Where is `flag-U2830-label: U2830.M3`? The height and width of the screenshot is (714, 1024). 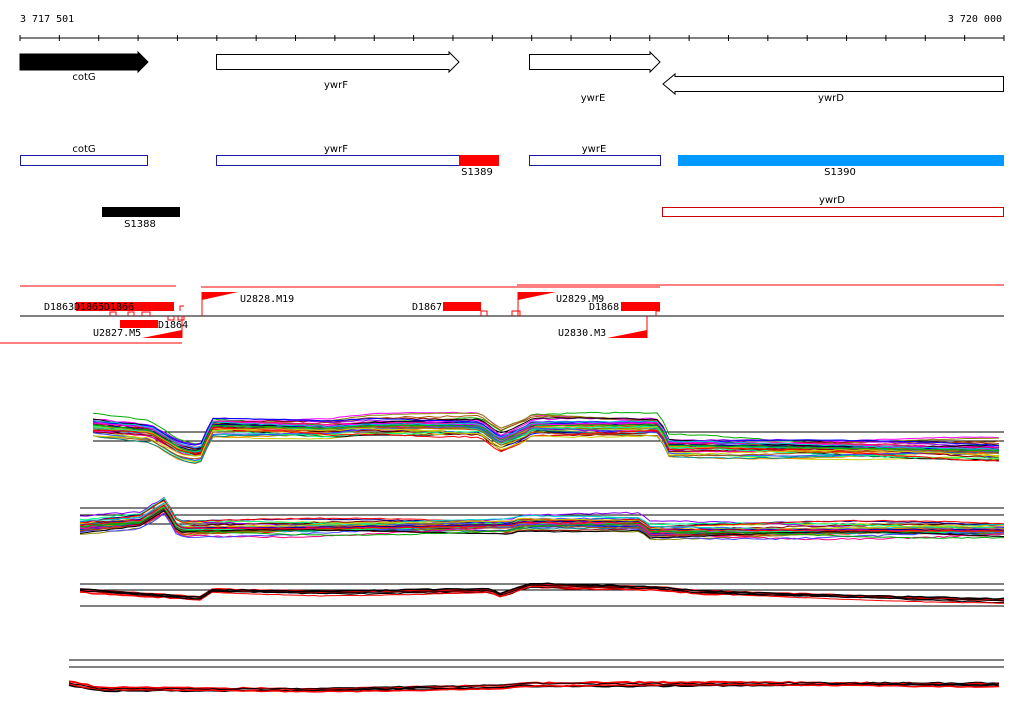 flag-U2830-label: U2830.M3 is located at coordinates (582, 333).